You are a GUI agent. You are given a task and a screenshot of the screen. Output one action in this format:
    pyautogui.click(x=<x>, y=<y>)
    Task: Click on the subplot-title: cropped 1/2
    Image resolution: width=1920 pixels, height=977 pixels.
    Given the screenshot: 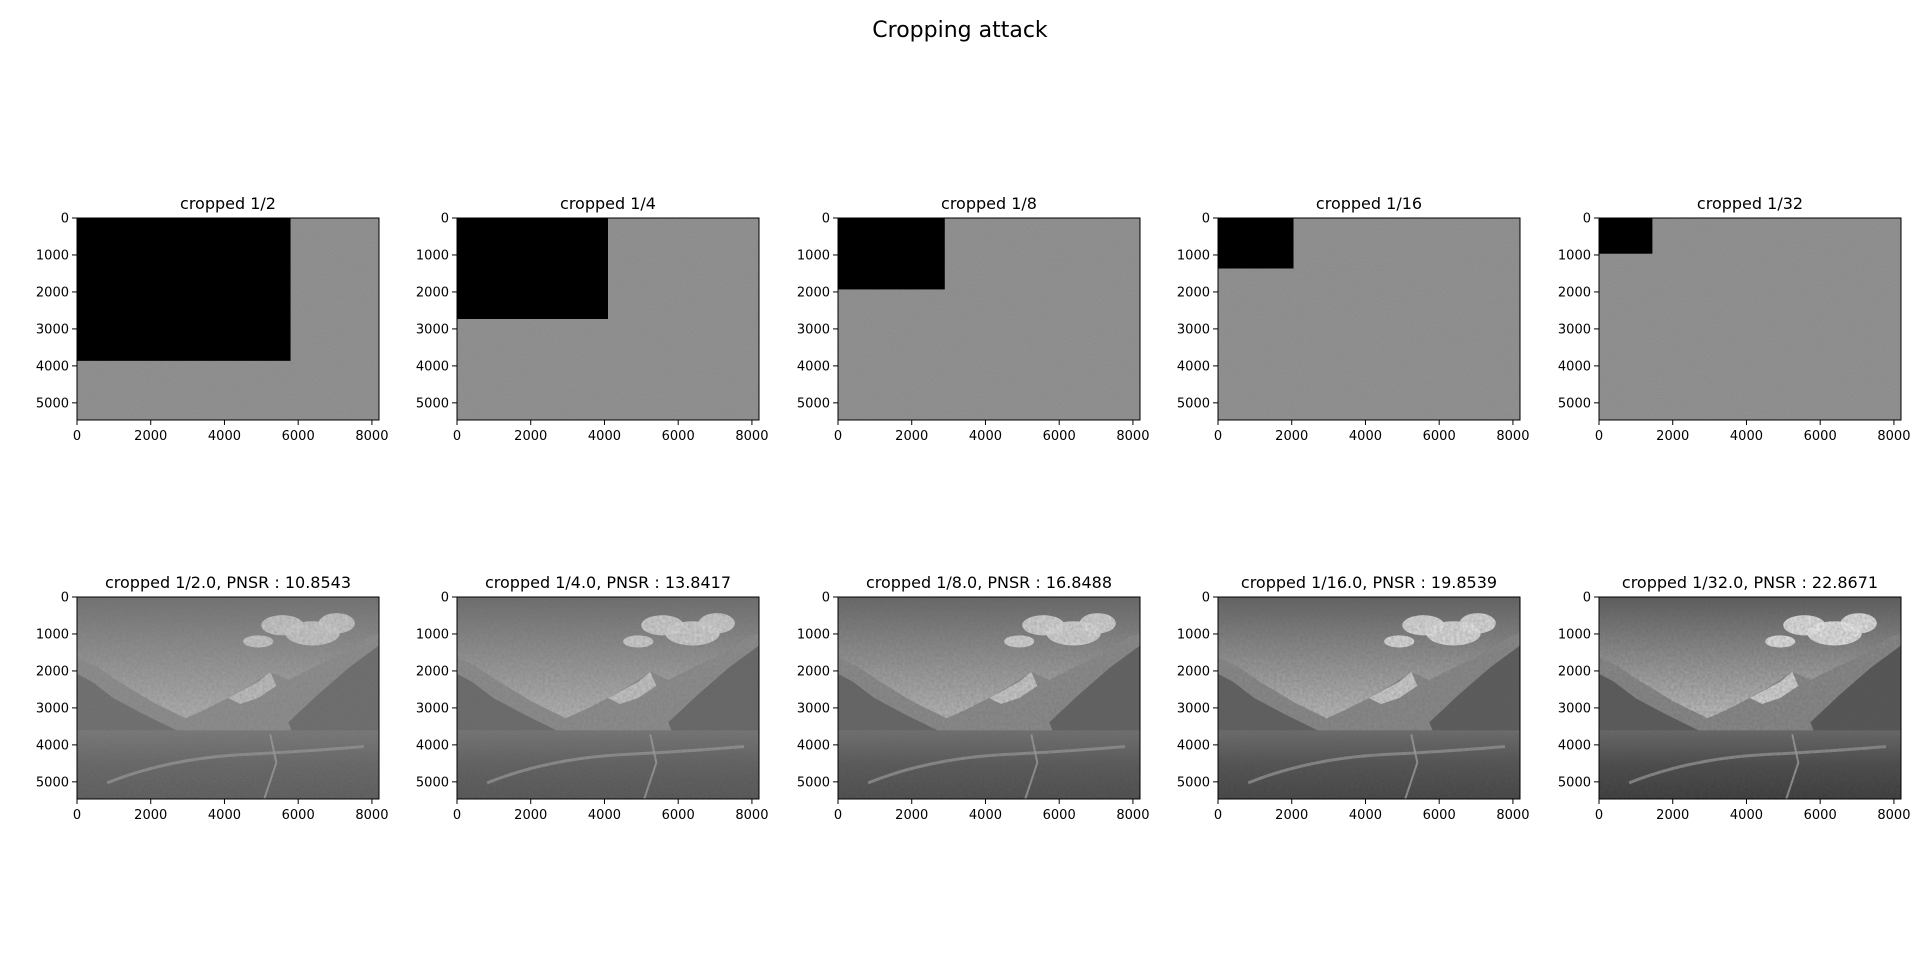 What is the action you would take?
    pyautogui.click(x=228, y=203)
    